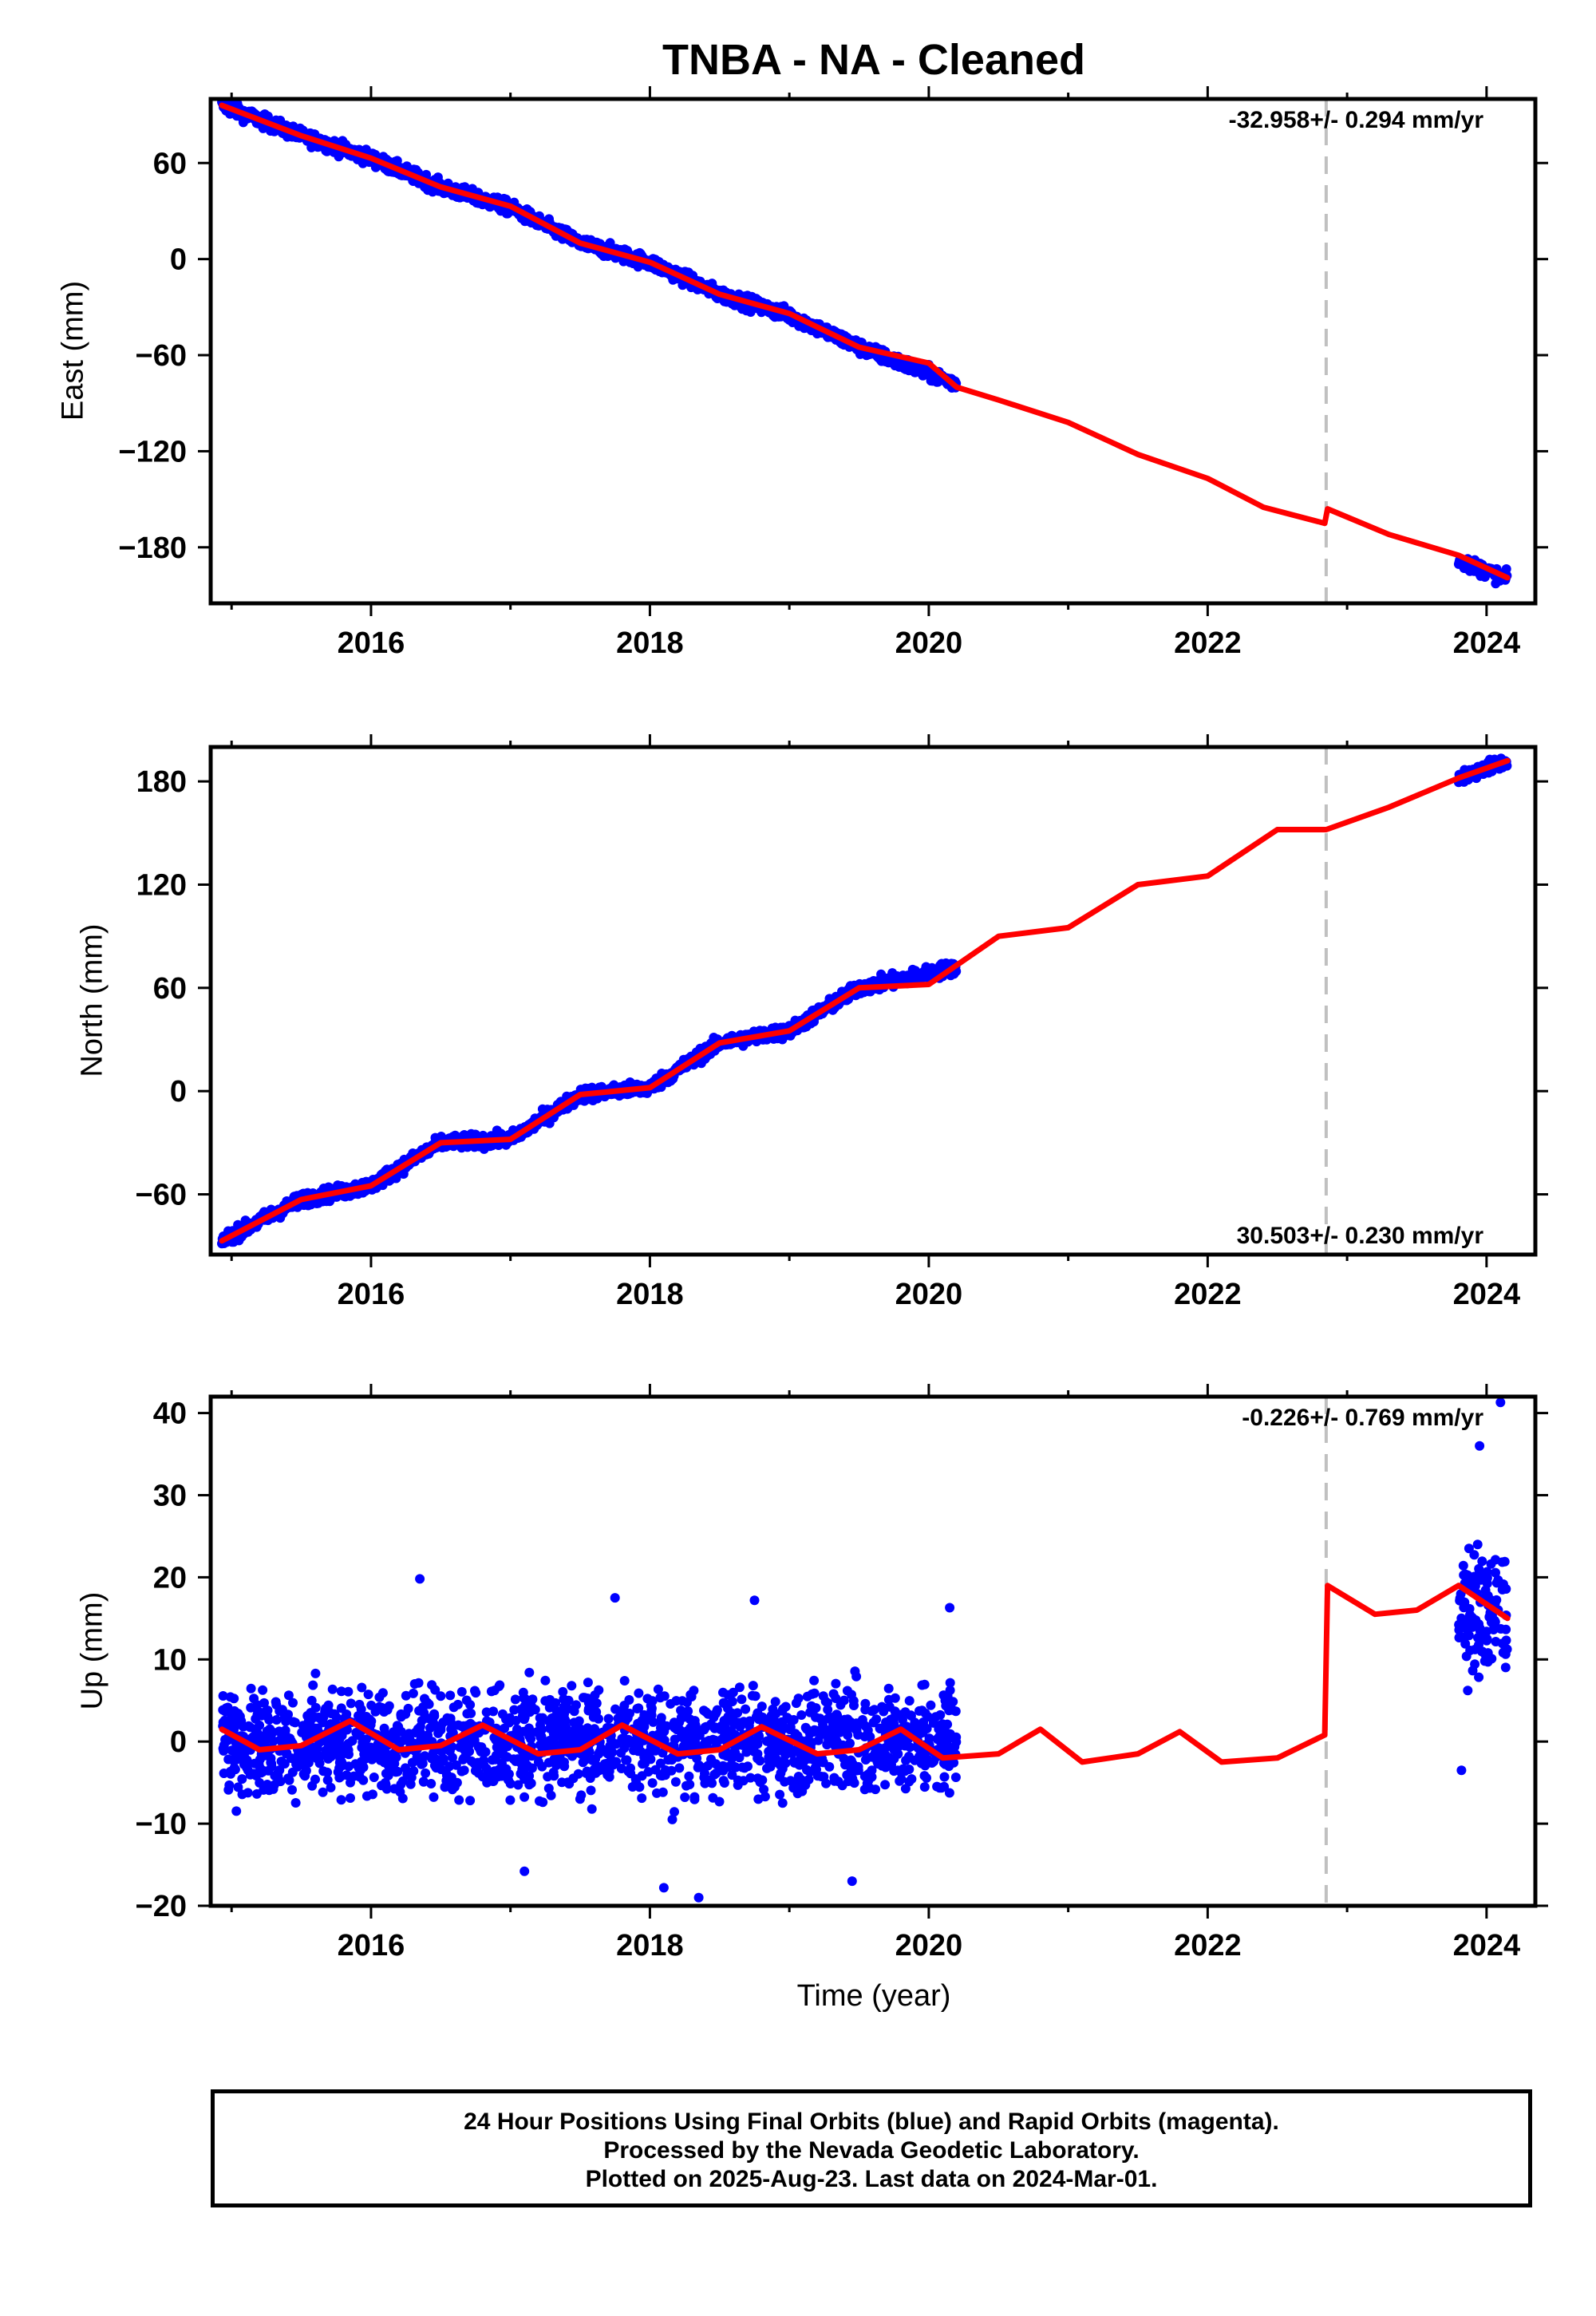 Image resolution: width=1596 pixels, height=2316 pixels. What do you see at coordinates (650, 643) in the screenshot?
I see `x-tick-label: 2018` at bounding box center [650, 643].